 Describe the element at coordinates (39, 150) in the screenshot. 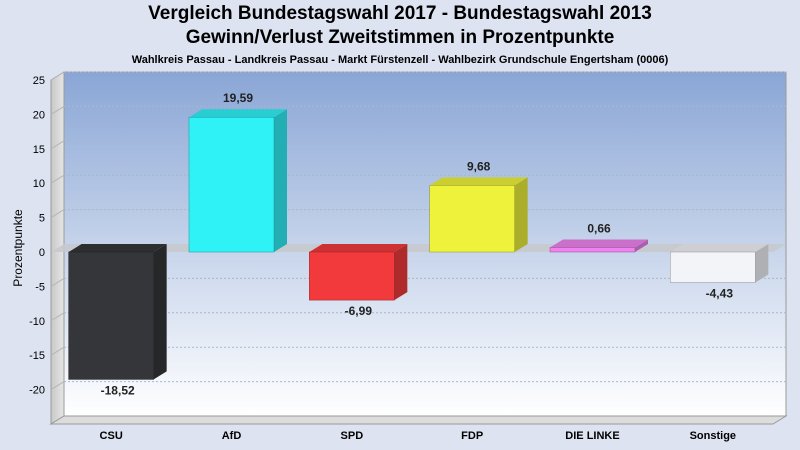

I see `y-tick-label: 15` at that location.